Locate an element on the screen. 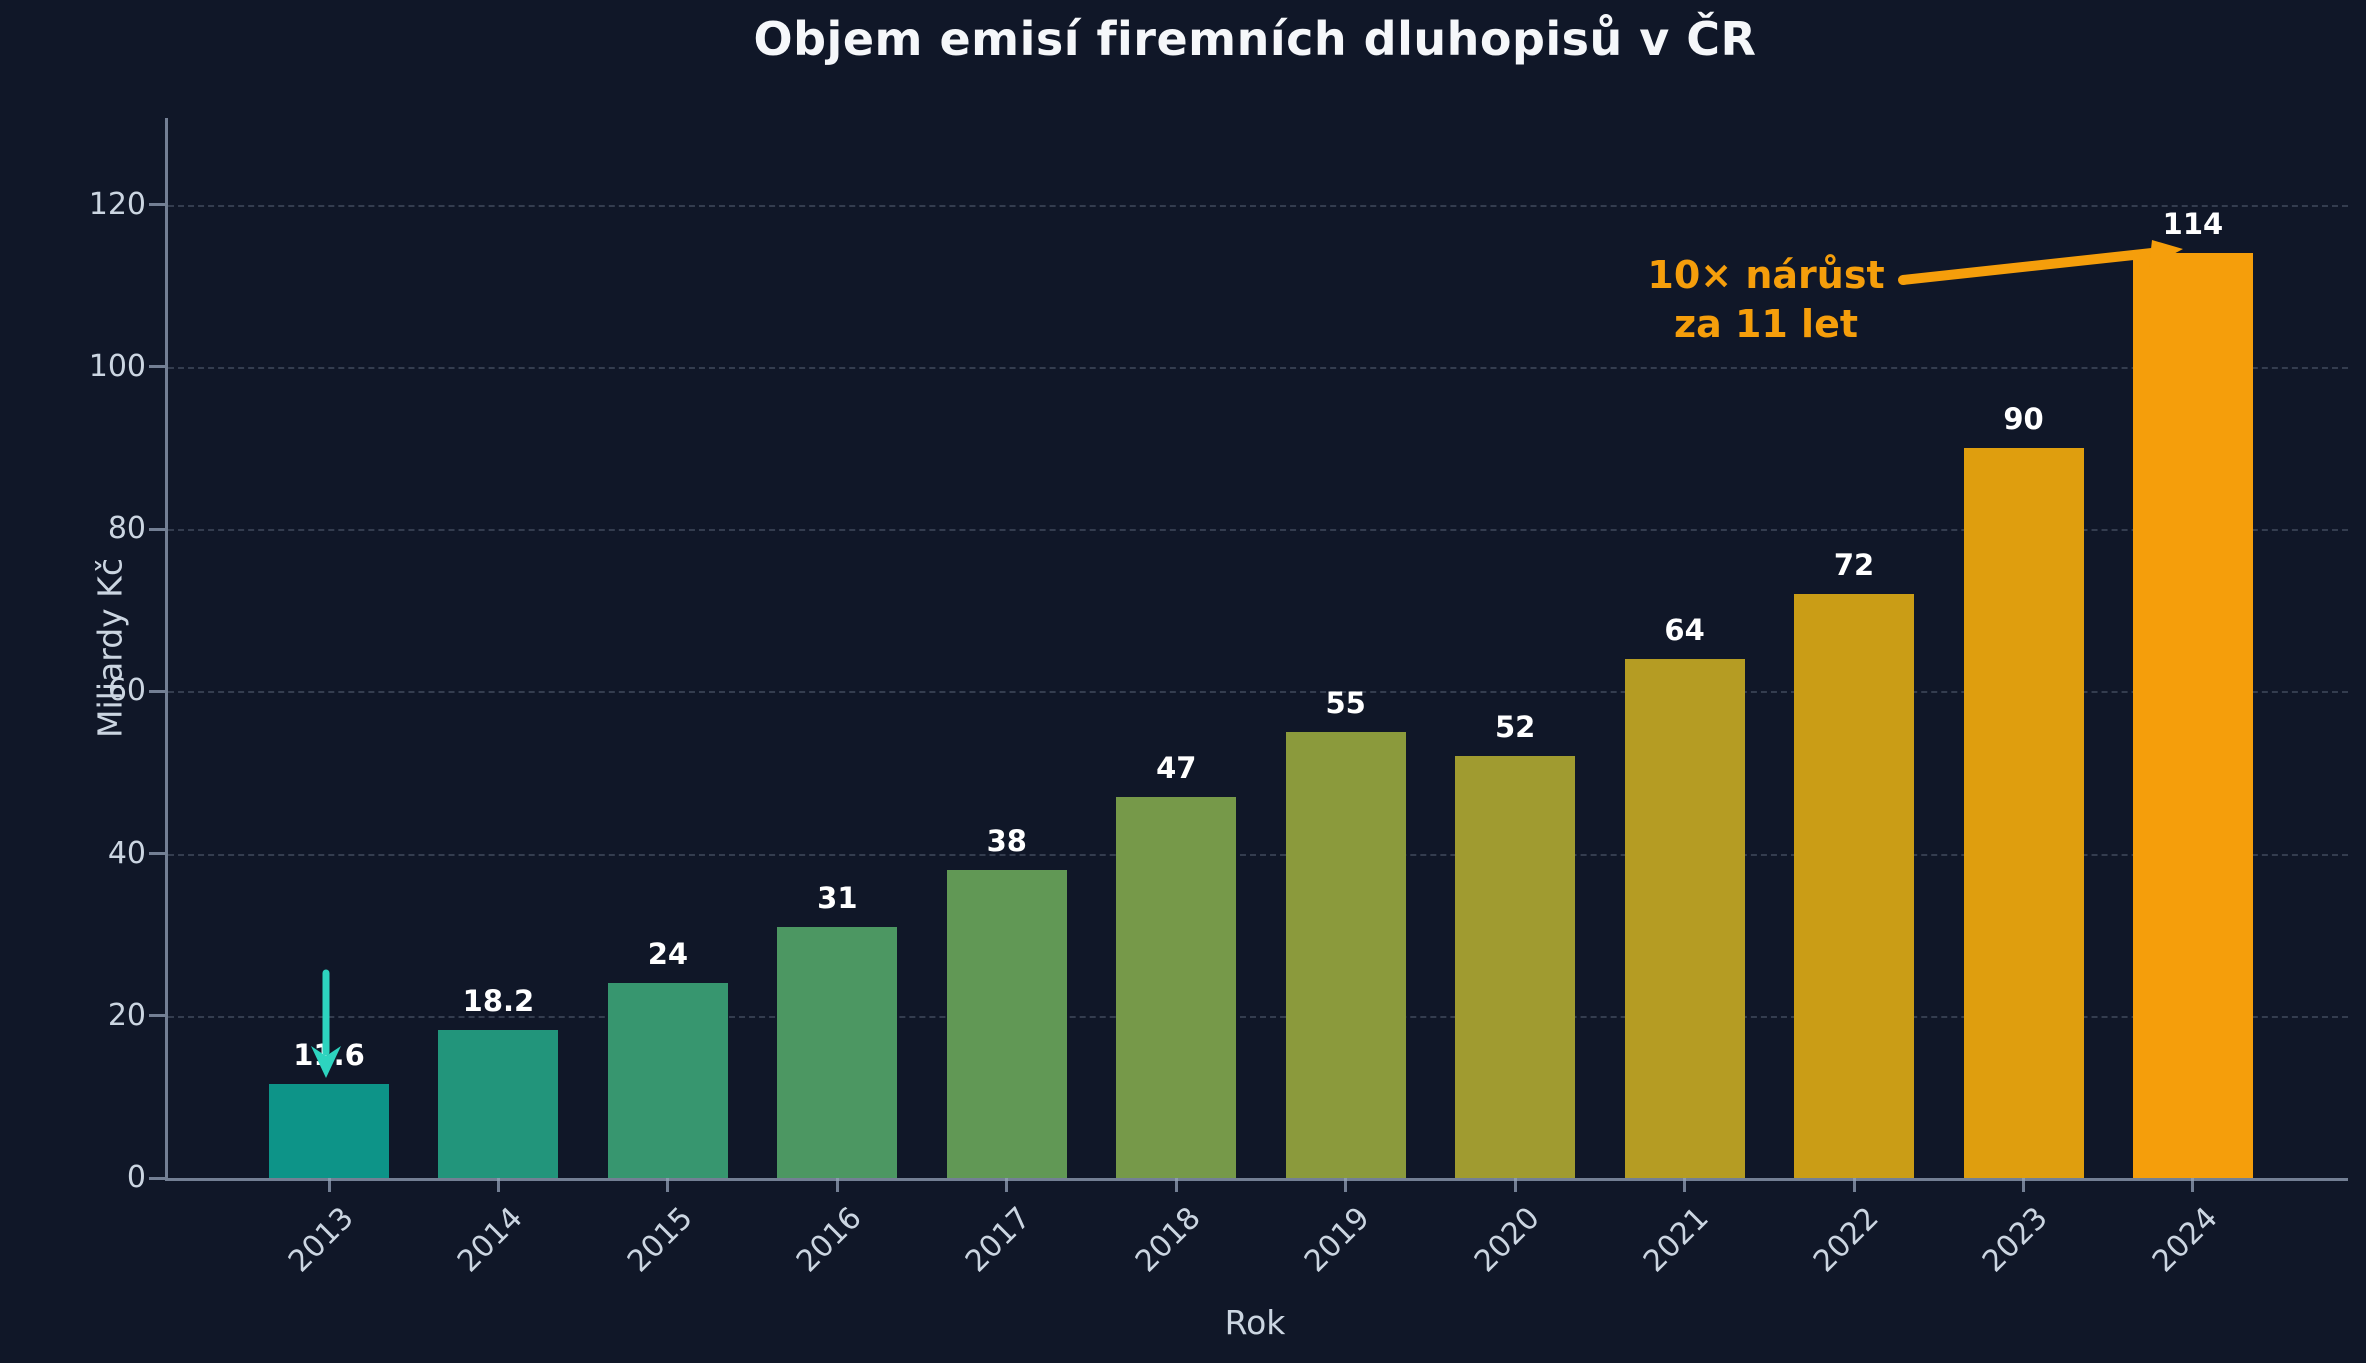 The image size is (2366, 1363). bar-value-label-2016: 31 is located at coordinates (837, 897).